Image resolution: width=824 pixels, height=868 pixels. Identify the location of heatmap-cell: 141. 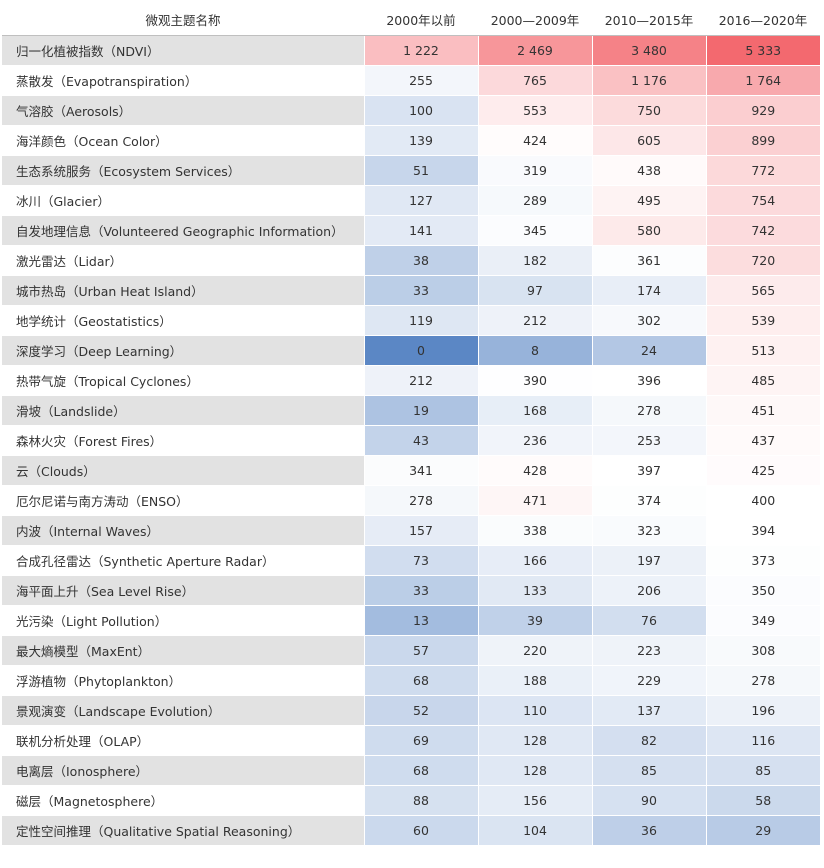
(420, 230).